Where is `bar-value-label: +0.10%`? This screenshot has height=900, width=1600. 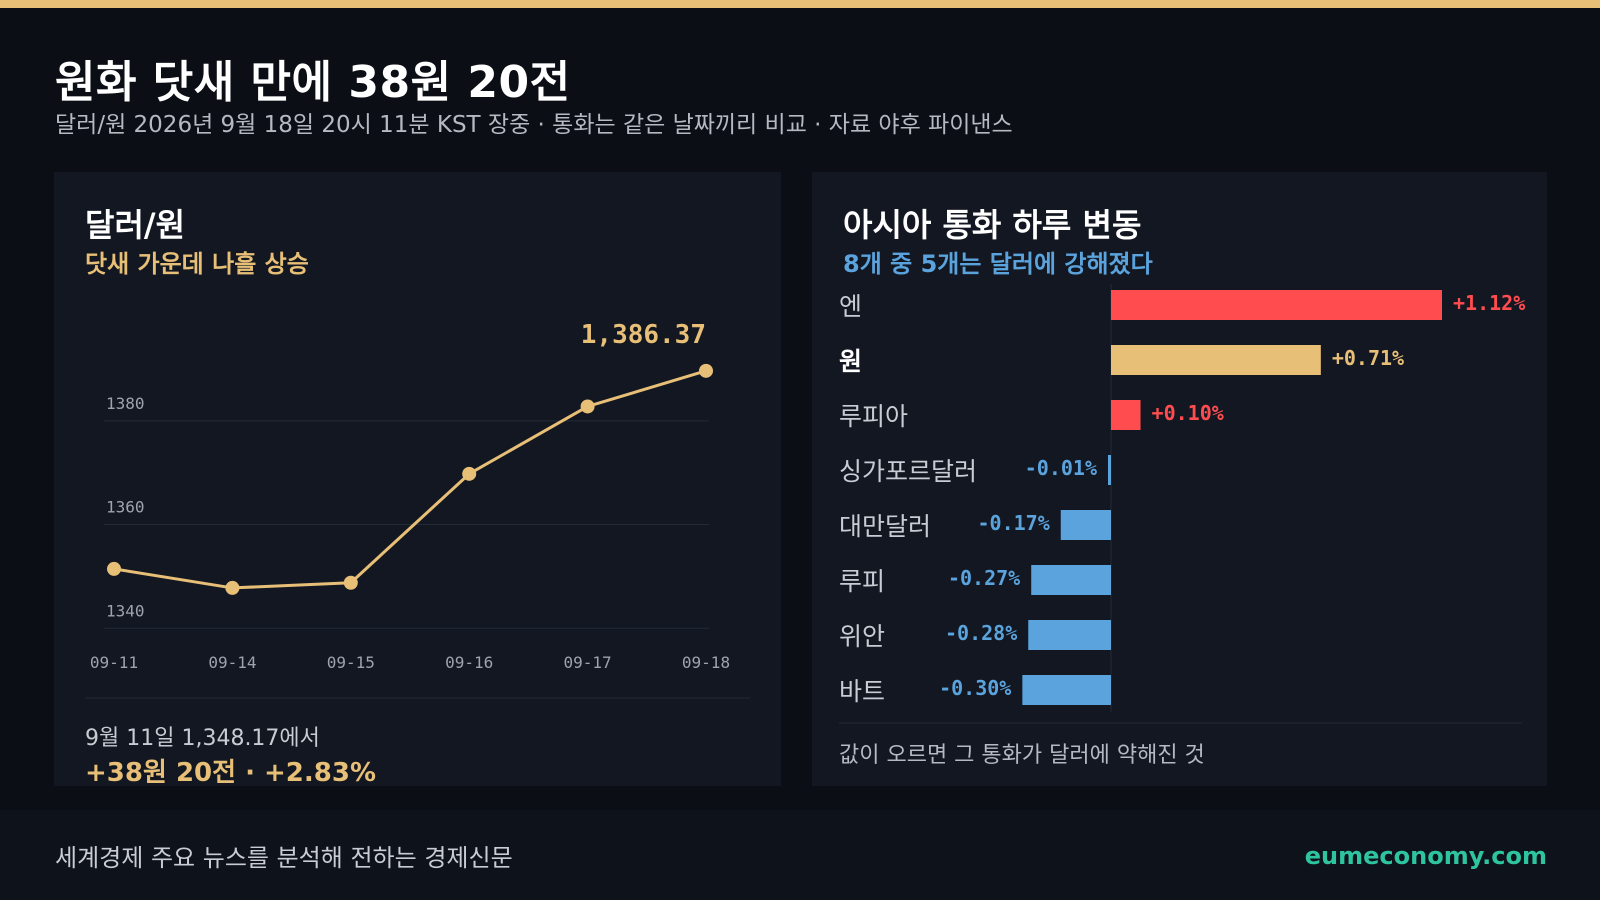 bar-value-label: +0.10% is located at coordinates (1188, 413).